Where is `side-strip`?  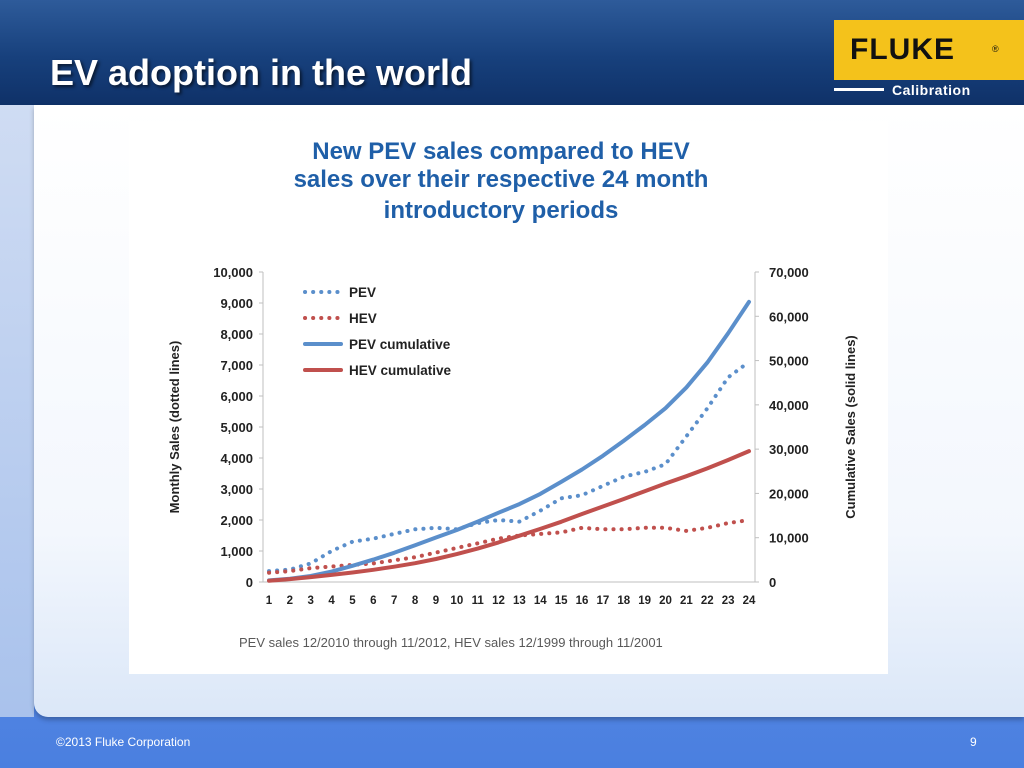
side-strip is located at coordinates (17, 411).